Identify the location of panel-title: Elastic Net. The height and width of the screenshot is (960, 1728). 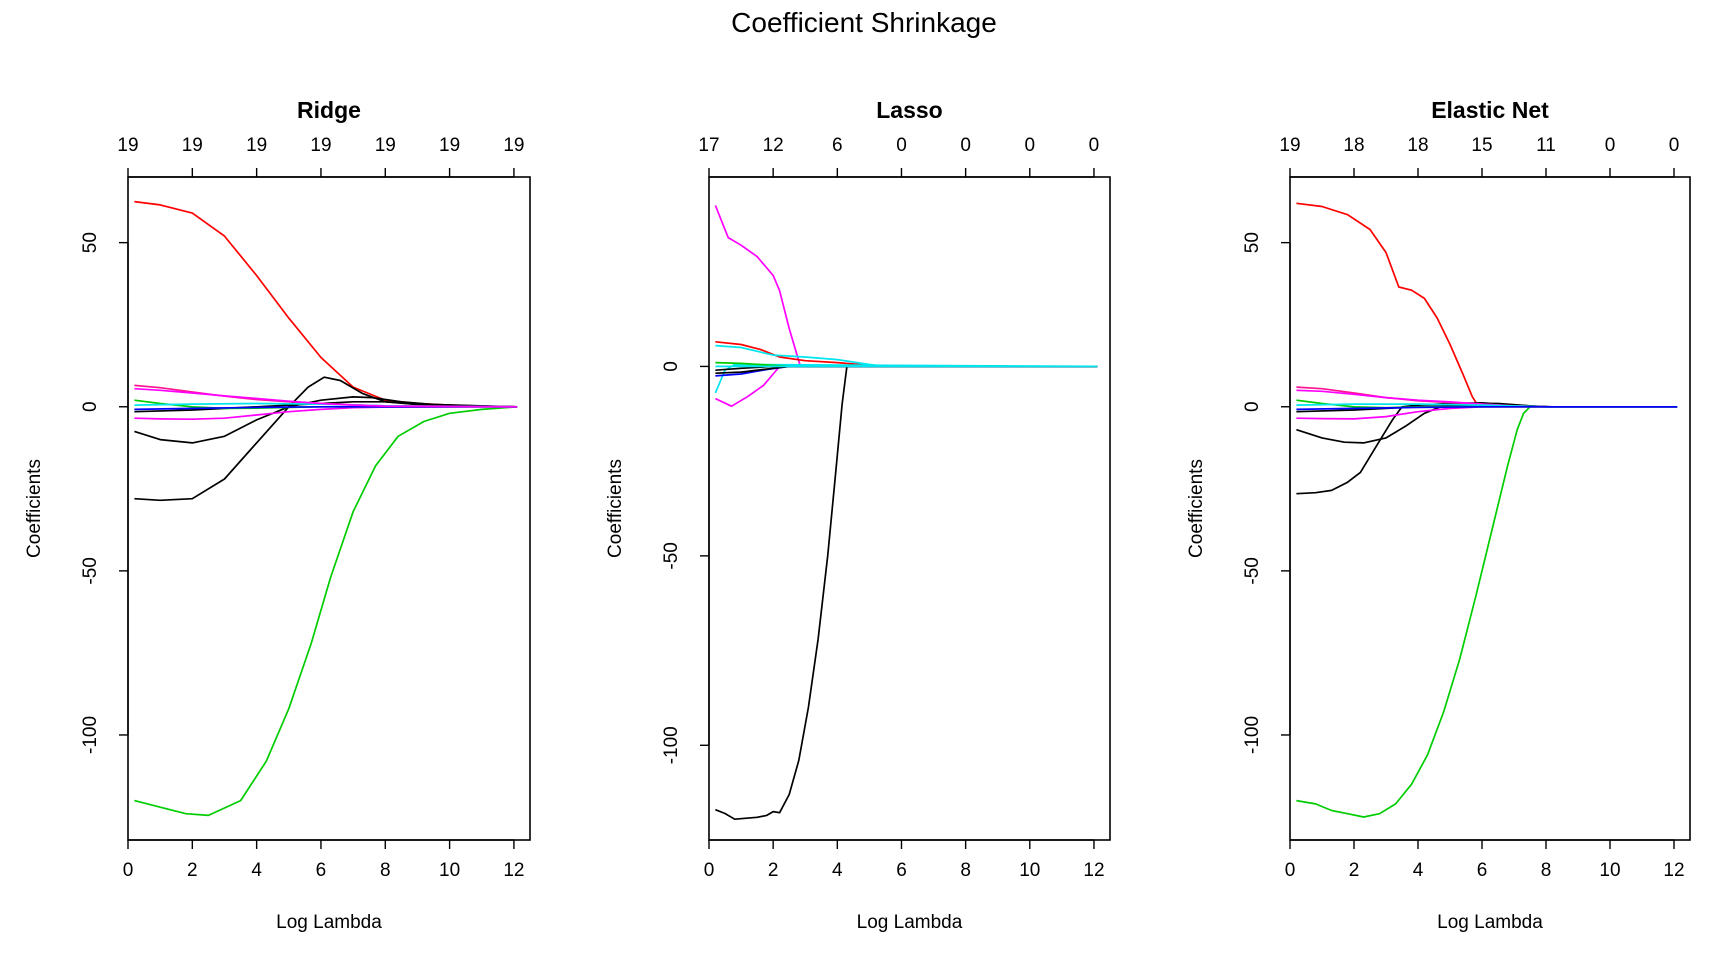
(1490, 110).